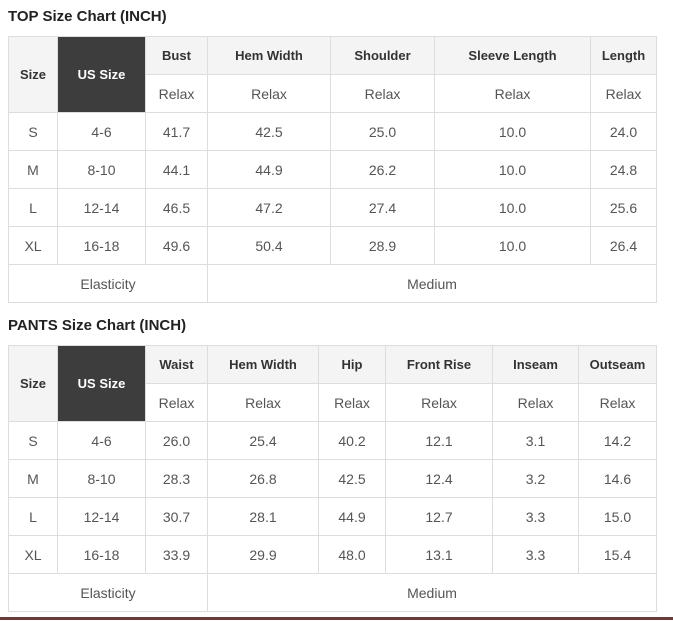 Image resolution: width=673 pixels, height=621 pixels. I want to click on value-cell: 33.9, so click(176, 554).